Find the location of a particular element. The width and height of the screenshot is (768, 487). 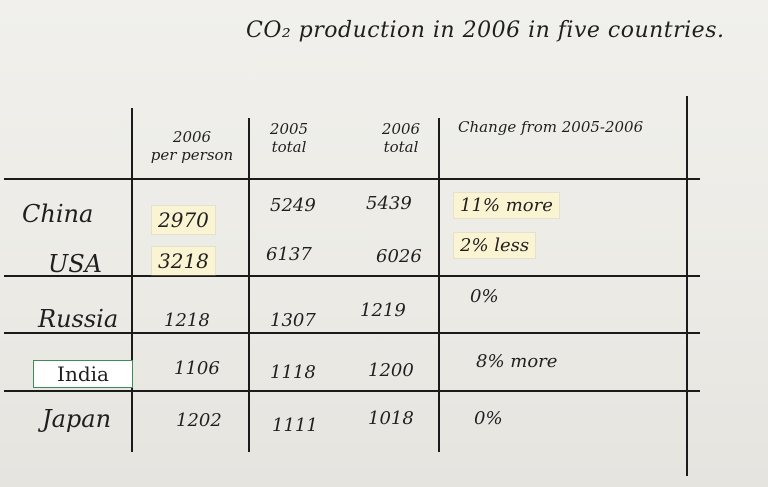

row-label-japan: Japan is located at coordinates (77, 419).